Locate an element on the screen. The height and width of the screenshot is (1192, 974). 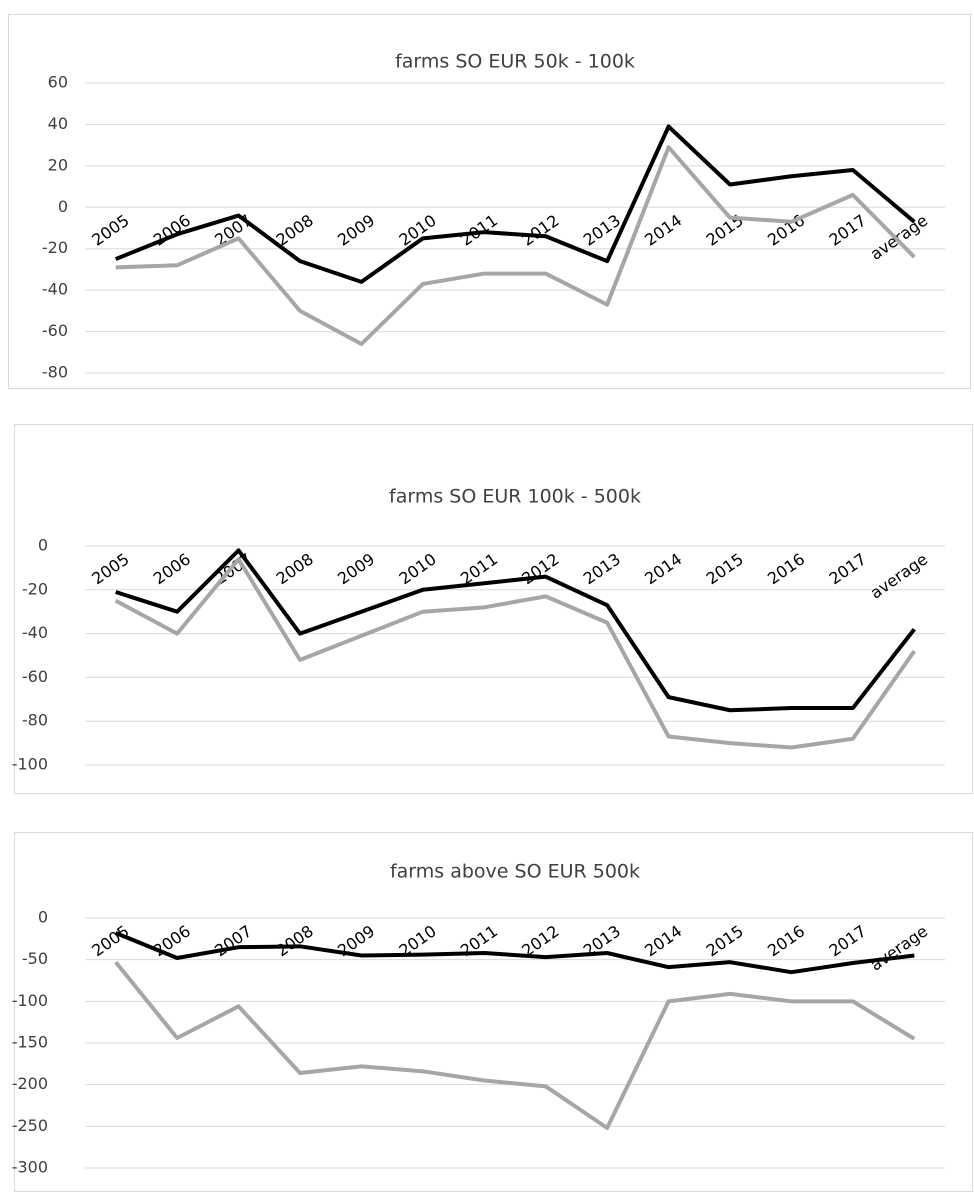
chart-title: farms SO EUR 100k - 500k is located at coordinates (515, 497).